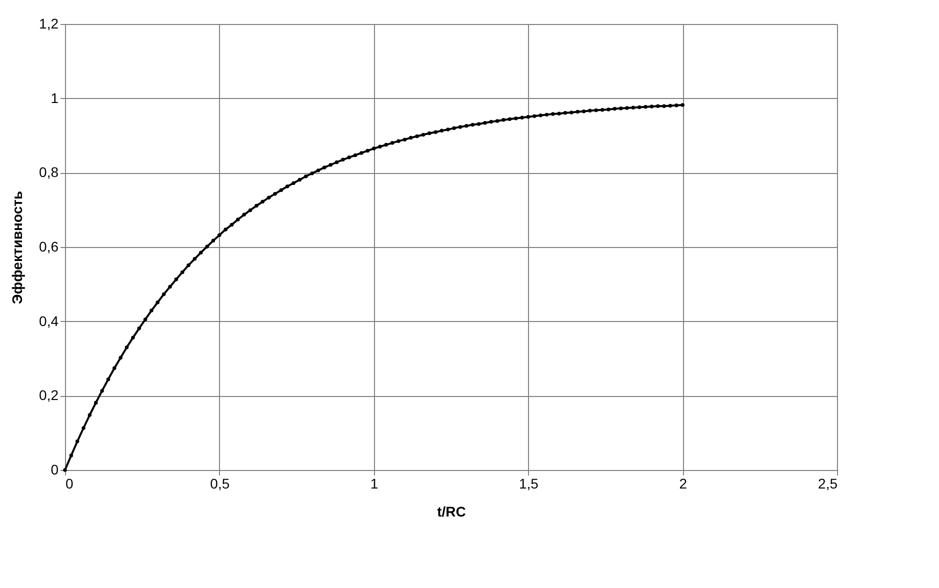 This screenshot has height=588, width=939. What do you see at coordinates (683, 484) in the screenshot?
I see `x-tick-label: 2` at bounding box center [683, 484].